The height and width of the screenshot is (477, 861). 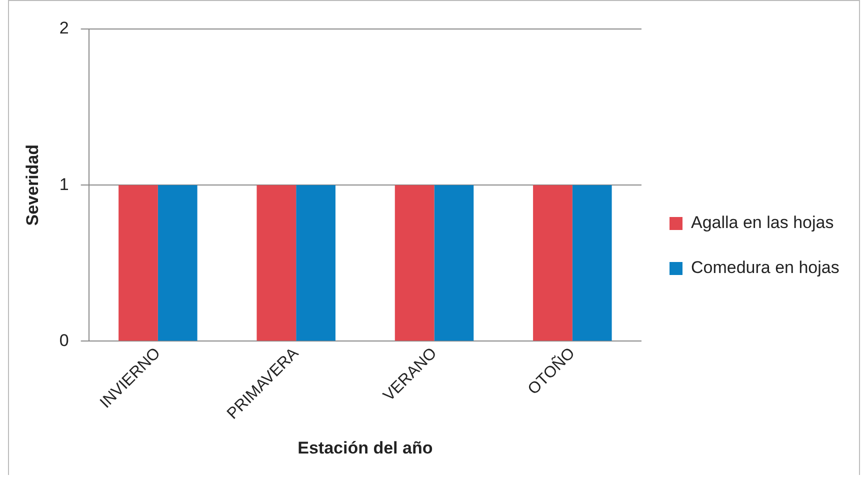 What do you see at coordinates (765, 268) in the screenshot?
I see `legend-label: Comedura en hojas` at bounding box center [765, 268].